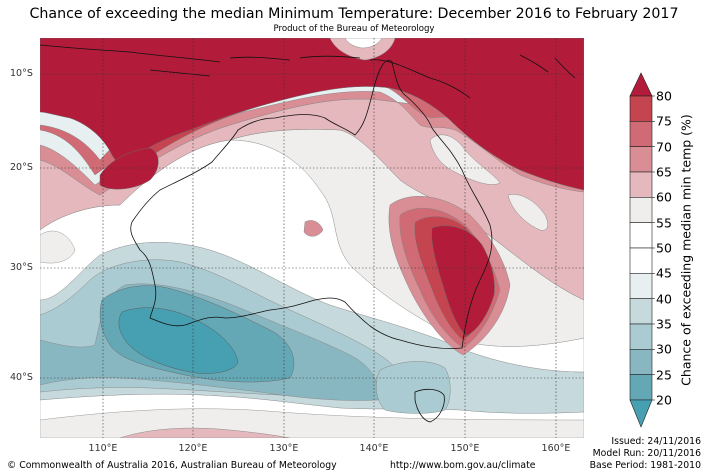 This screenshot has height=474, width=708. I want to click on region-png-highlands-core, so click(363, 43).